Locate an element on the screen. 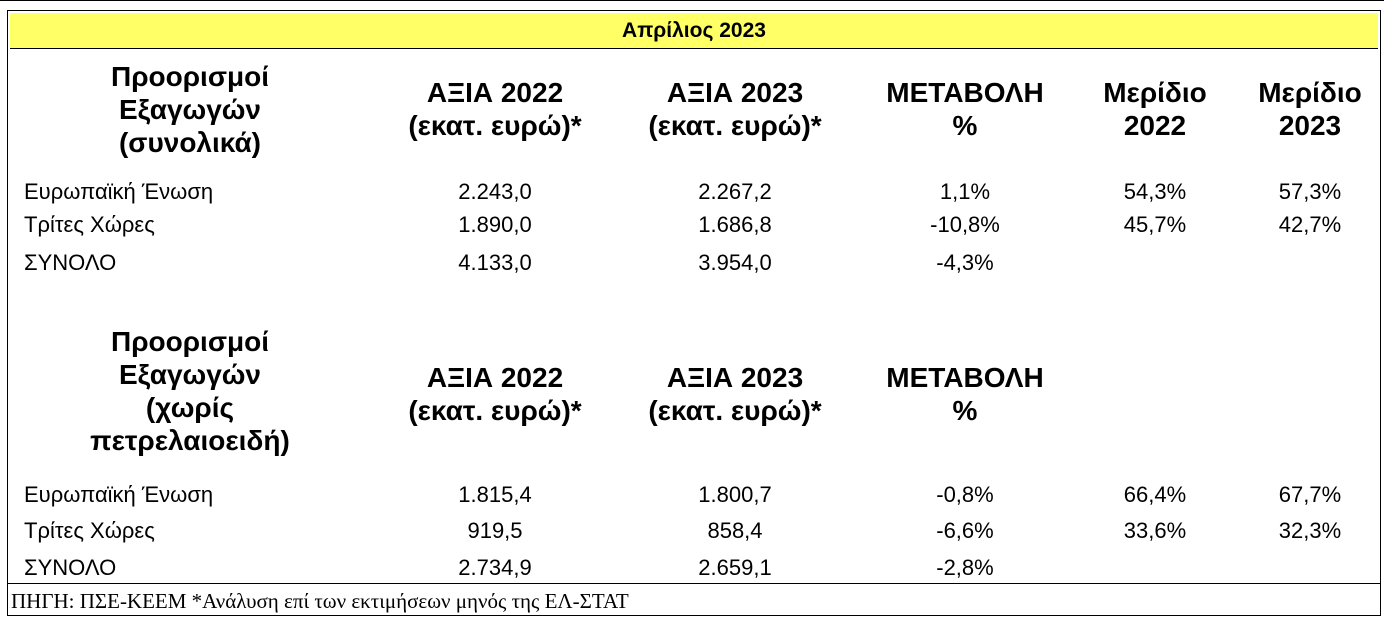  cell-share-2023: 42,7% is located at coordinates (1310, 224).